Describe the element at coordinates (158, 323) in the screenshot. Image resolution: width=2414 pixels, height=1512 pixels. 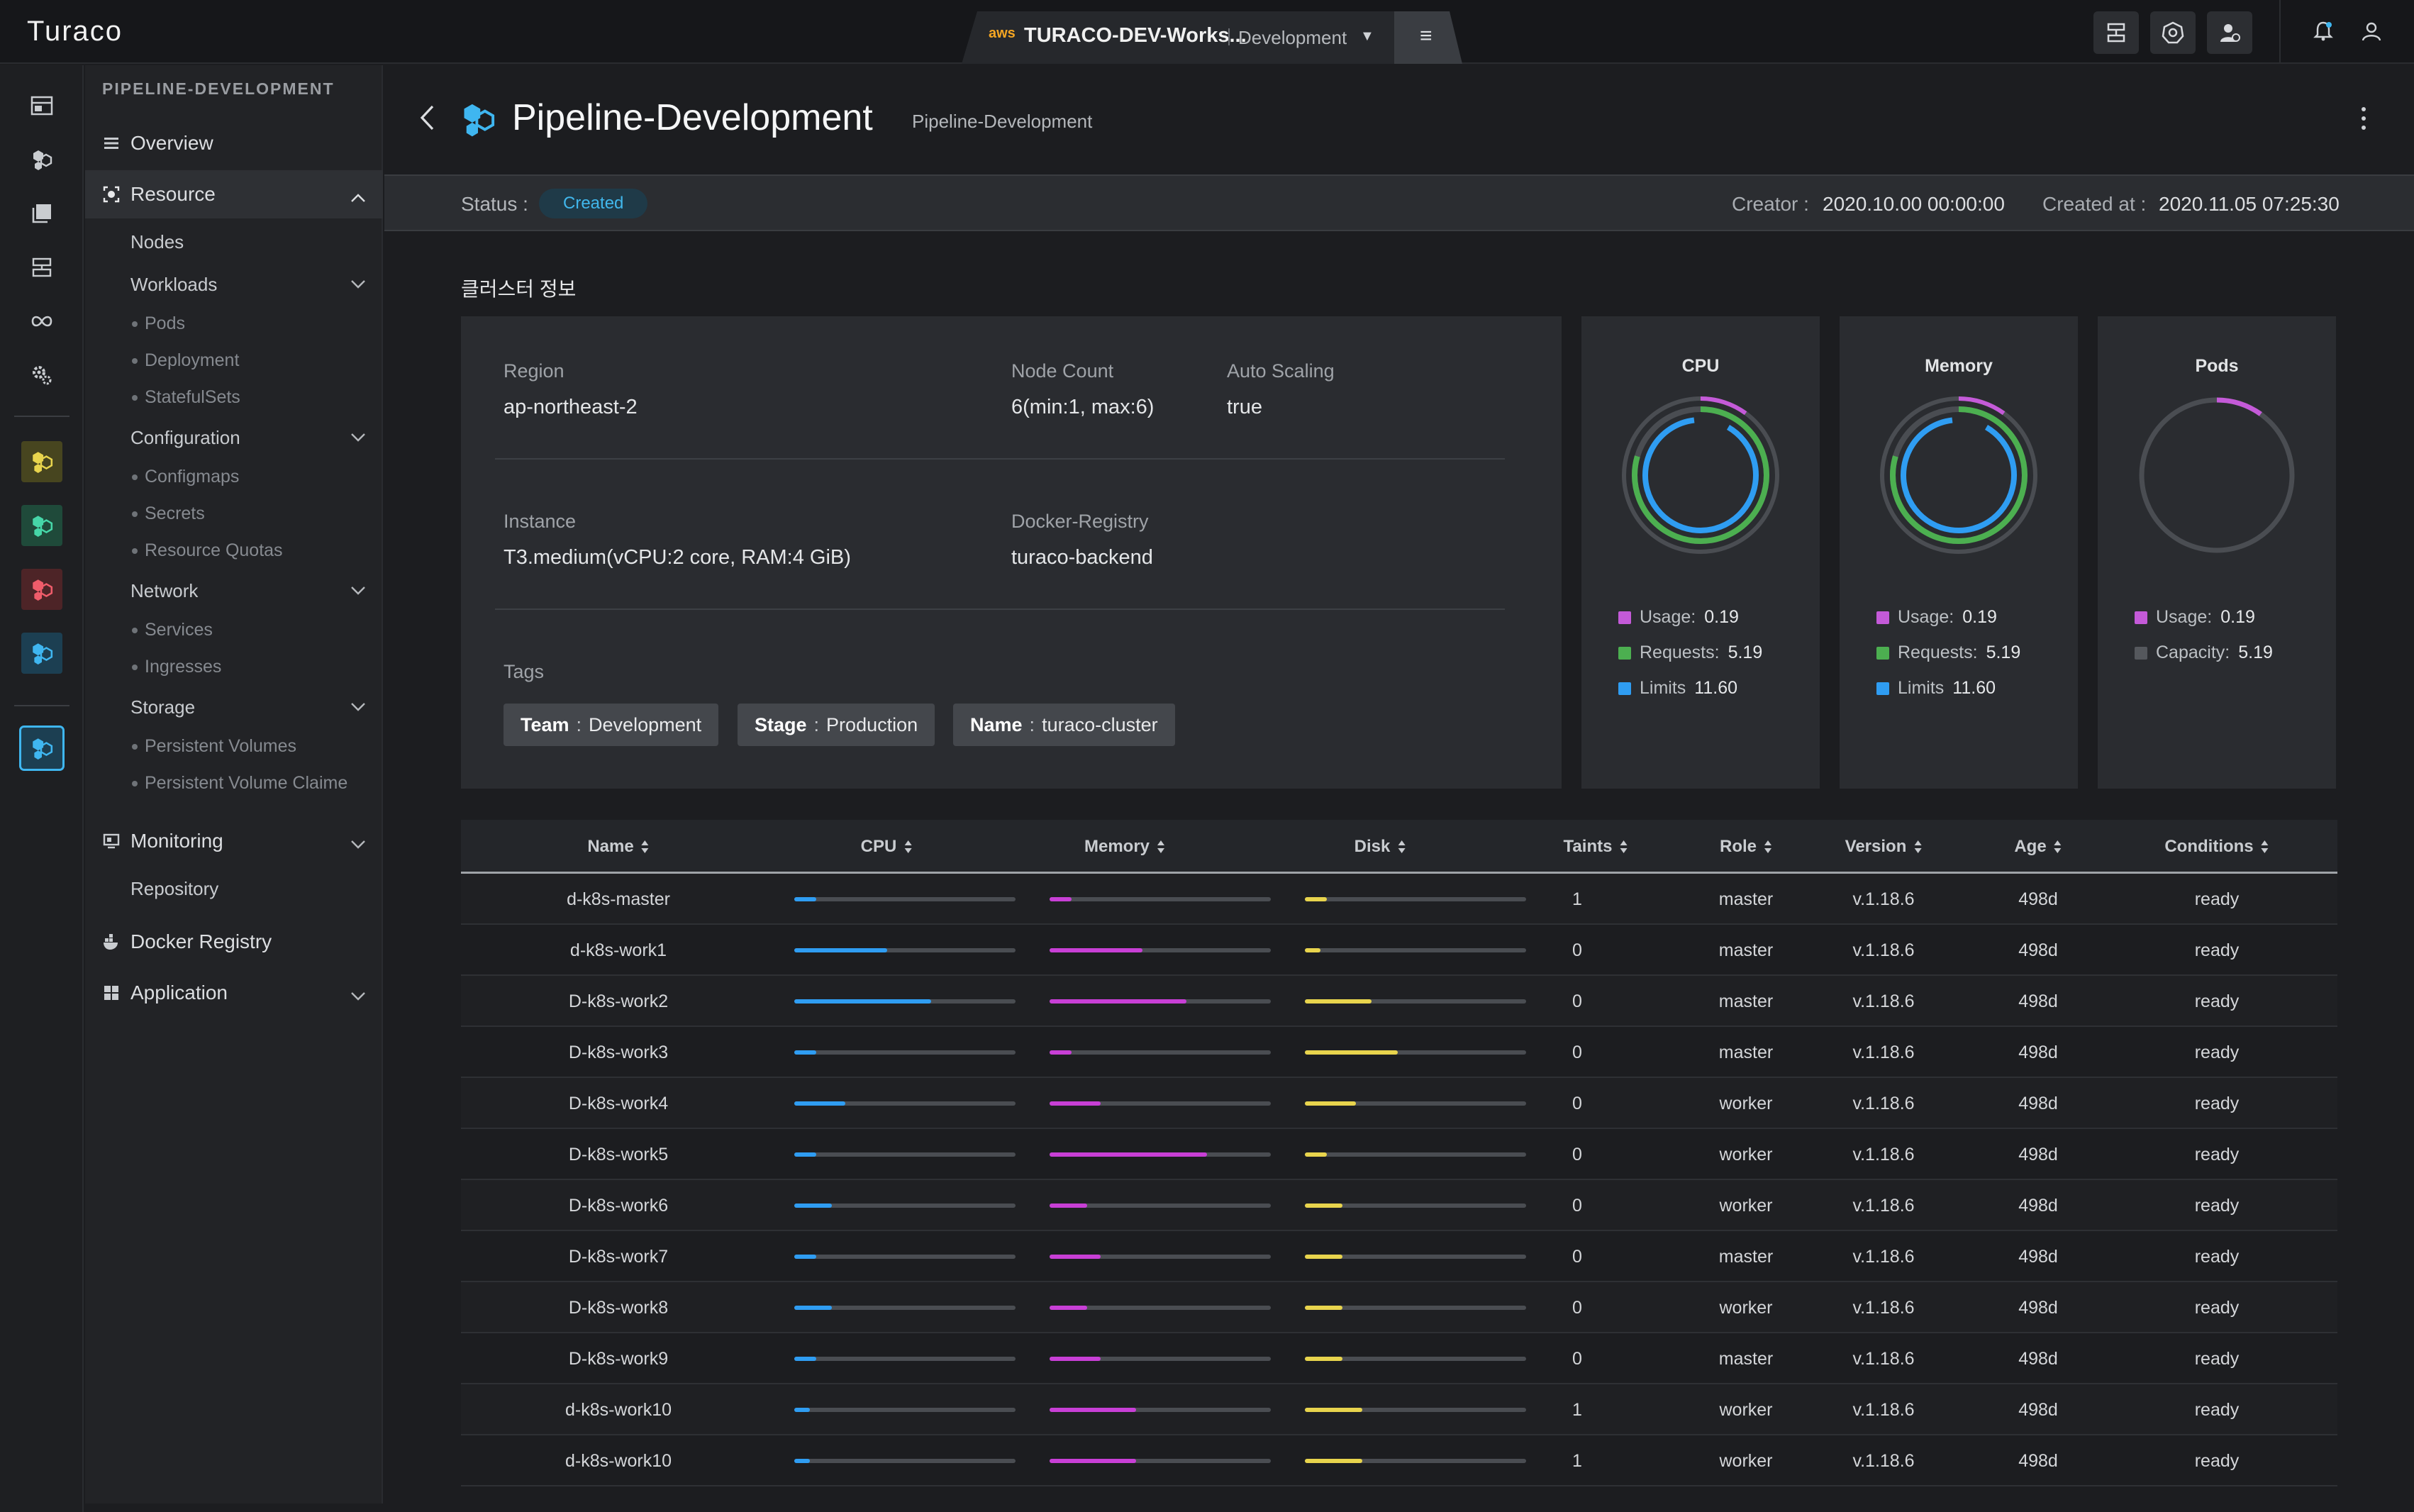
I see `nav-pods: Pods` at that location.